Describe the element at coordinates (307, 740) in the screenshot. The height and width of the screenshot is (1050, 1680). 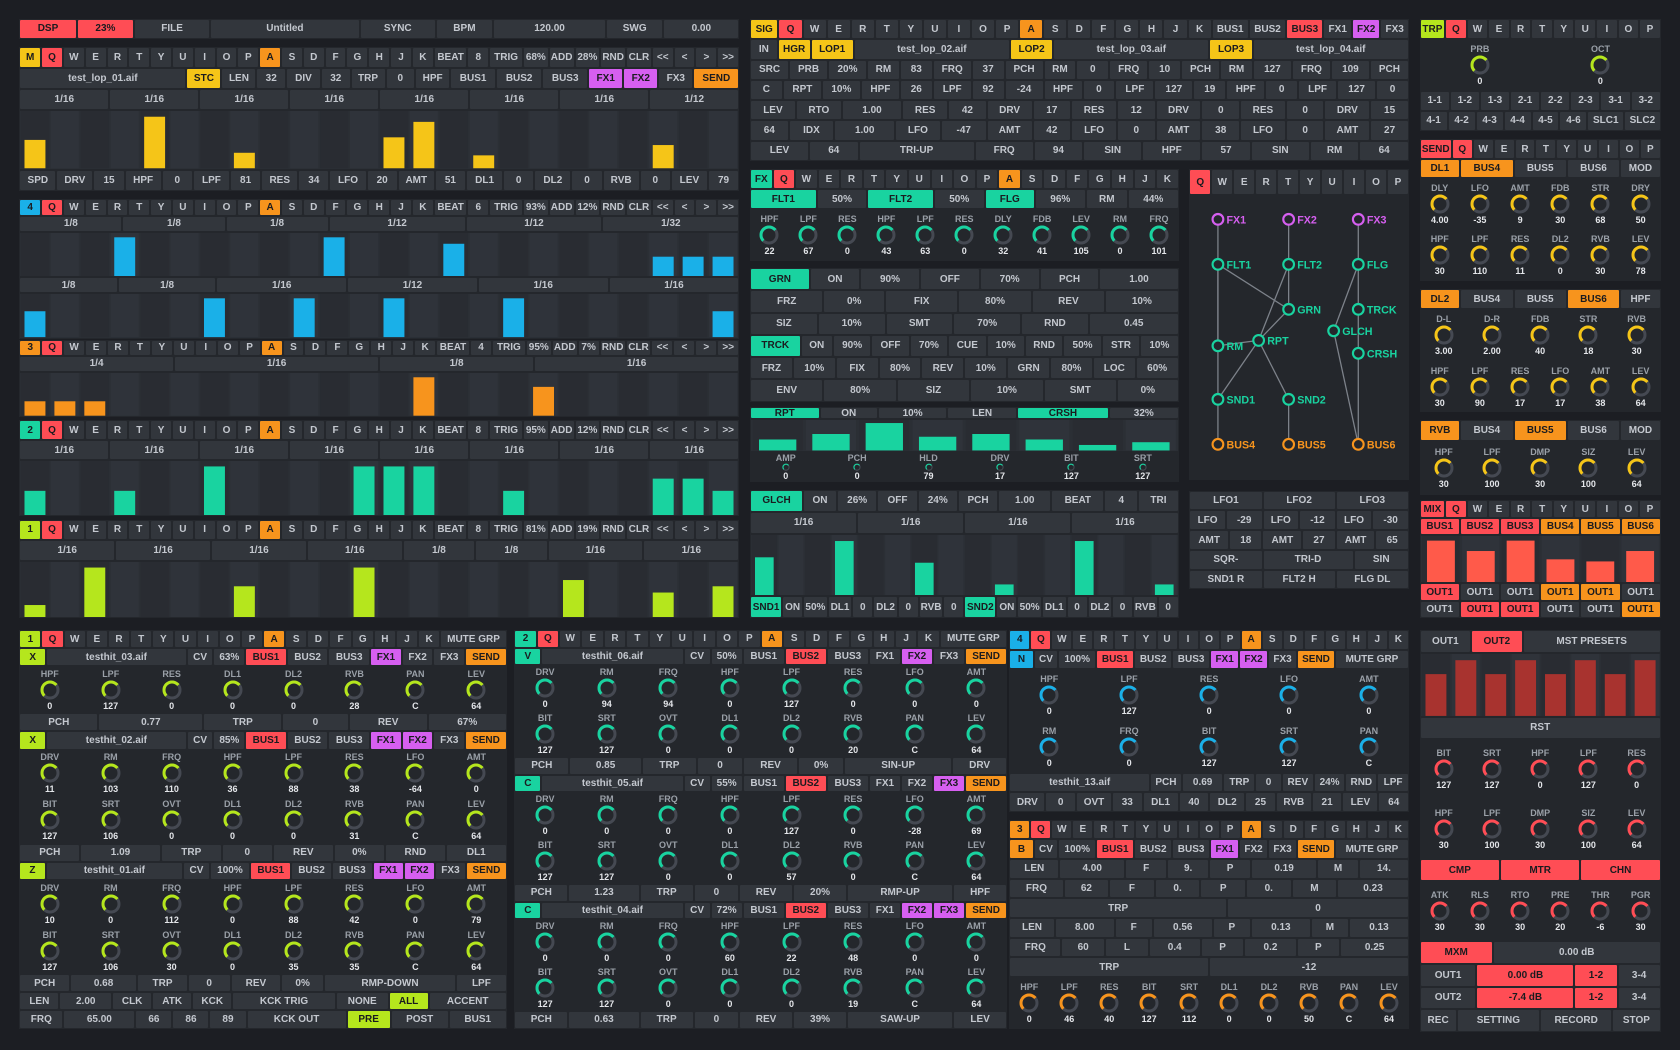
I see `button: BUS2` at that location.